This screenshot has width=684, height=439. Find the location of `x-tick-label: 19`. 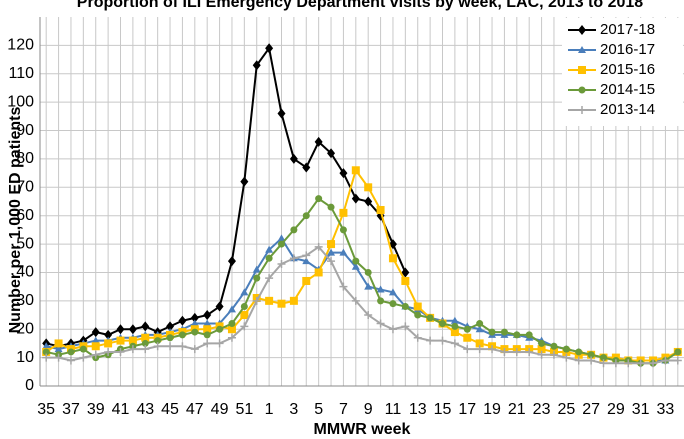

x-tick-label: 19 is located at coordinates (492, 409).